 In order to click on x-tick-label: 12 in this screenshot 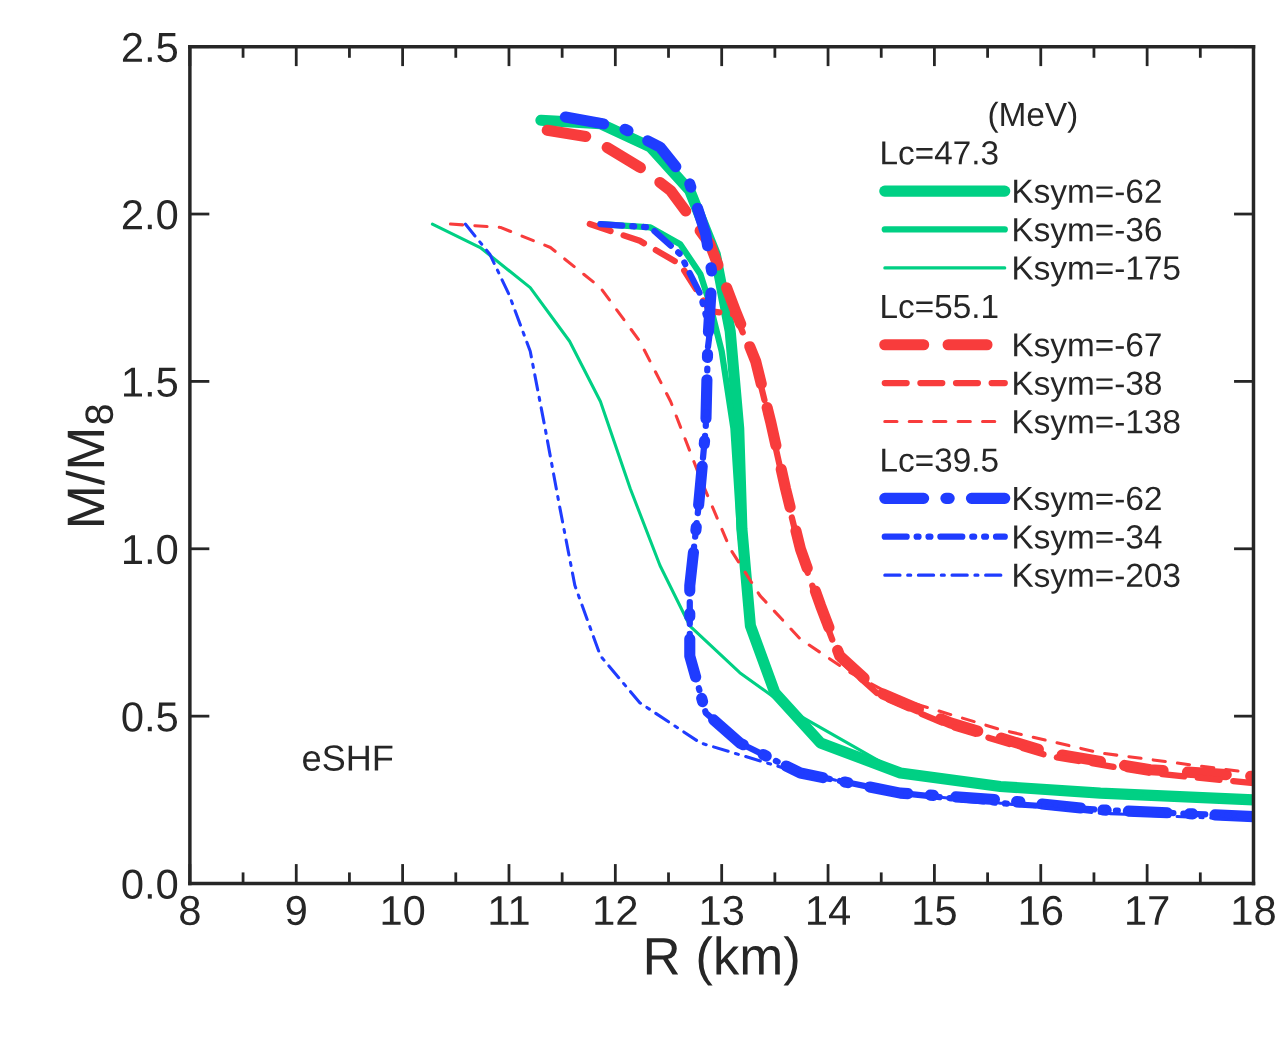, I will do `click(616, 910)`.